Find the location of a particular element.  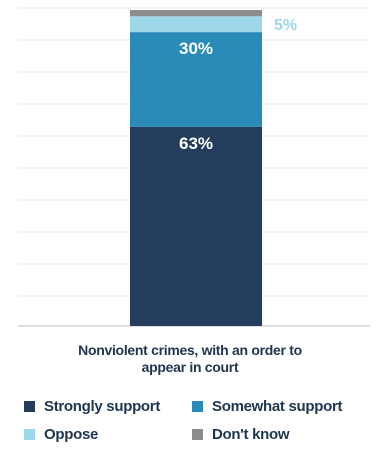

legend-item-somewhat-support: Somewhat support is located at coordinates (267, 406).